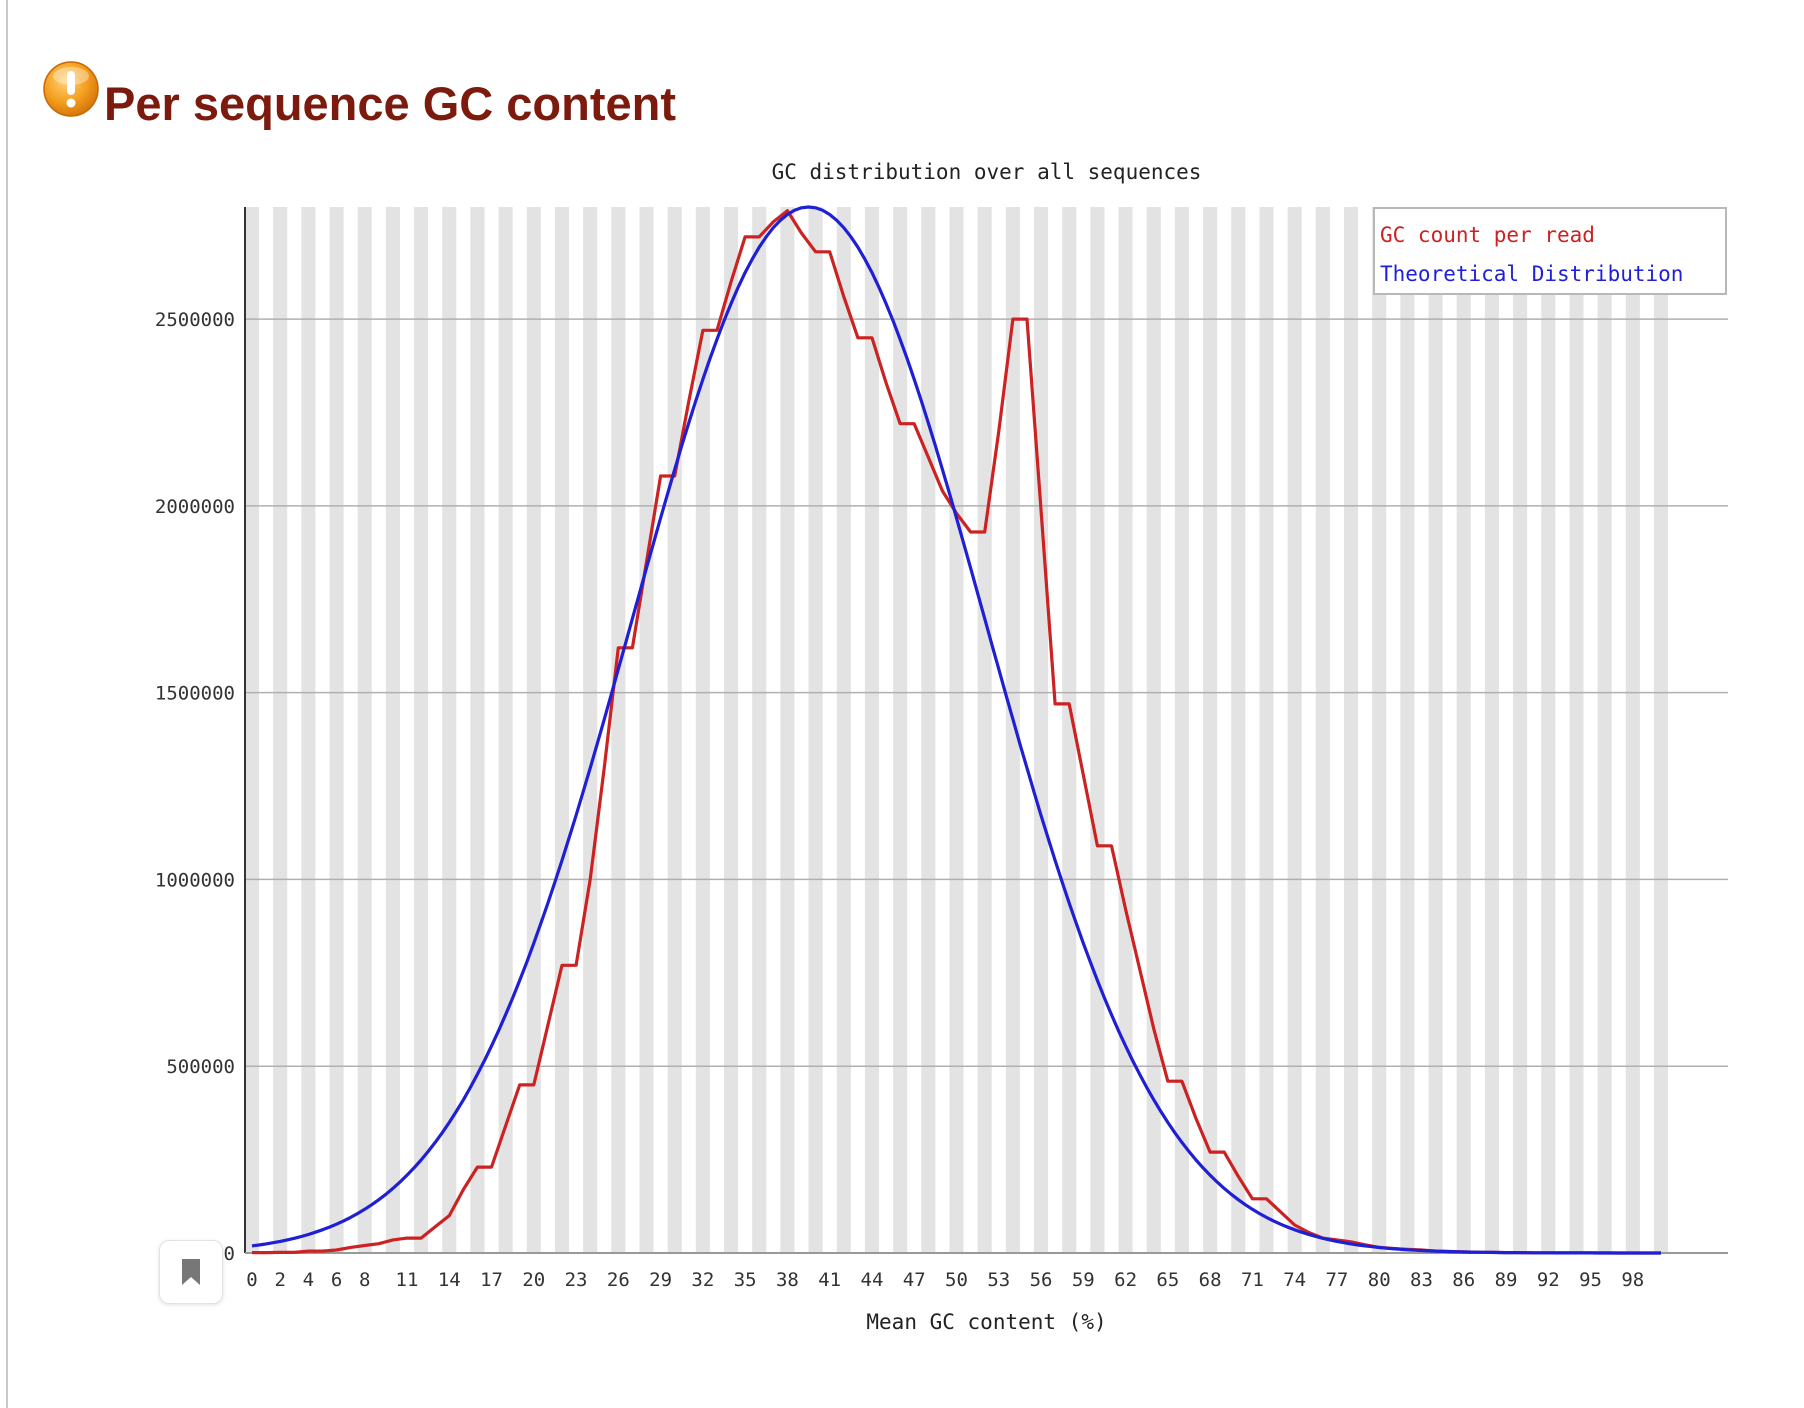  Describe the element at coordinates (1083, 1280) in the screenshot. I see `x-tick-label: 59` at that location.